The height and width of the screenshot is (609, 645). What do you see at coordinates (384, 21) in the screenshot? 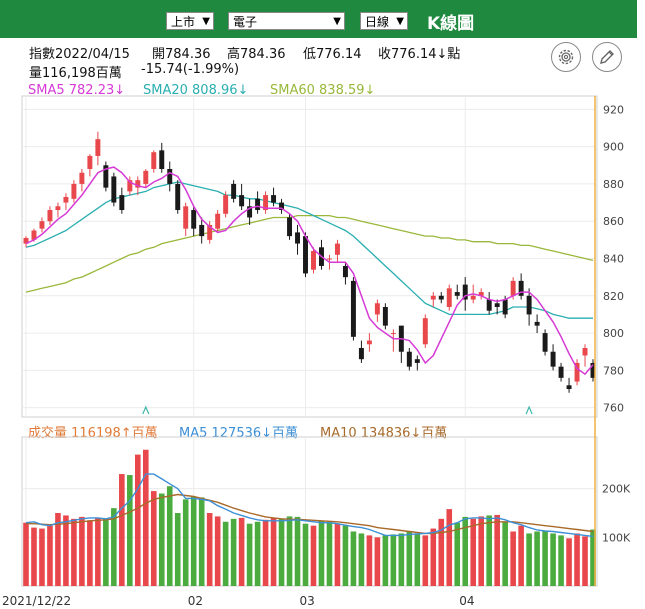
I see `period-select: 日線 ▼` at bounding box center [384, 21].